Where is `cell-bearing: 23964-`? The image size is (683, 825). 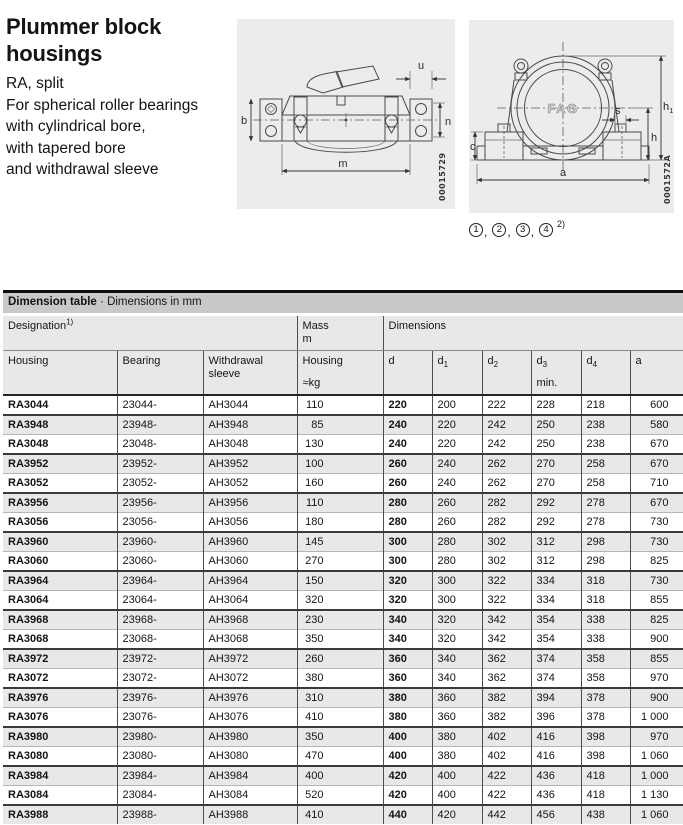
cell-bearing: 23964- is located at coordinates (159, 579).